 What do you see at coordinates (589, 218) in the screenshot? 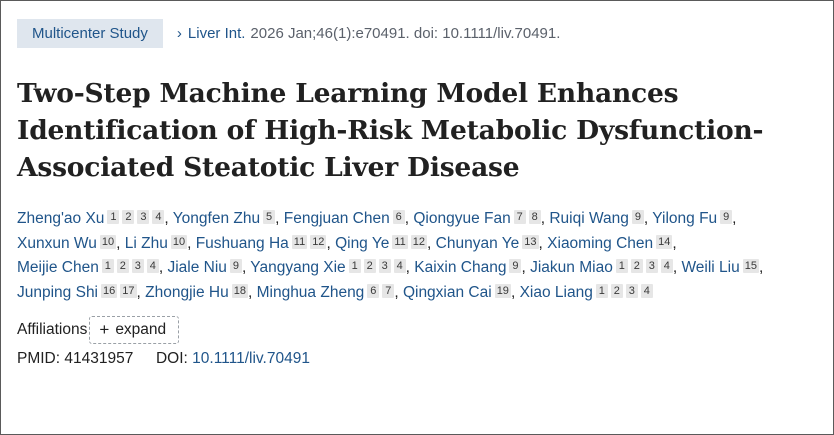
I see `author-name-link: Ruiqi Wang` at bounding box center [589, 218].